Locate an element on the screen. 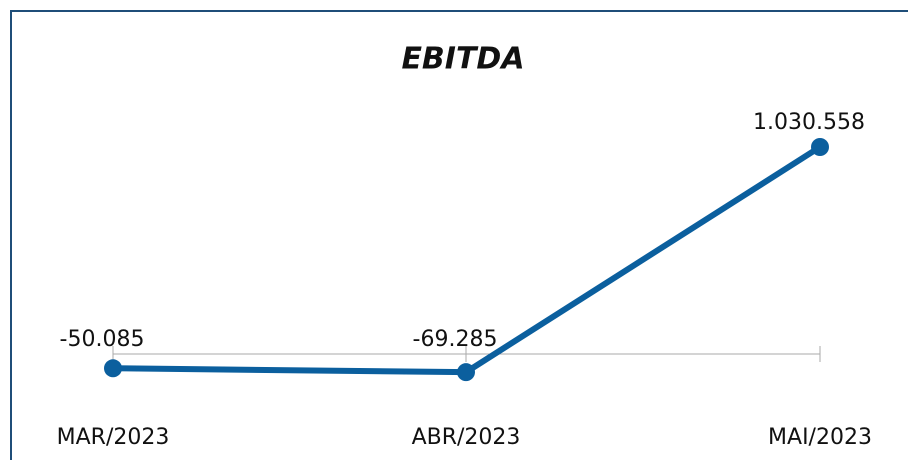  chart-title: EBITDA is located at coordinates (462, 59).